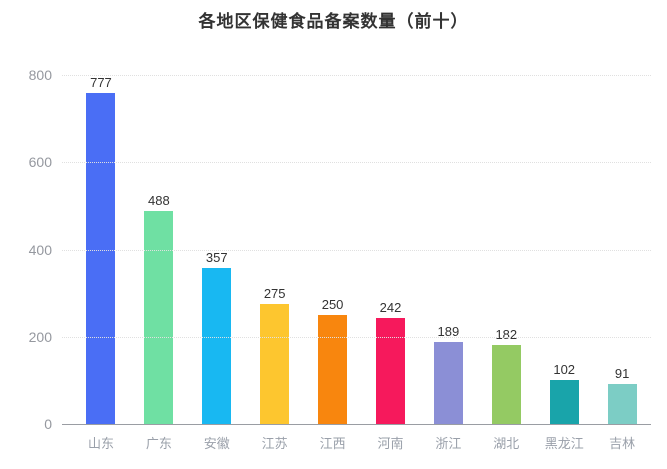 The height and width of the screenshot is (469, 667). What do you see at coordinates (332, 304) in the screenshot?
I see `bar-value-label: 250` at bounding box center [332, 304].